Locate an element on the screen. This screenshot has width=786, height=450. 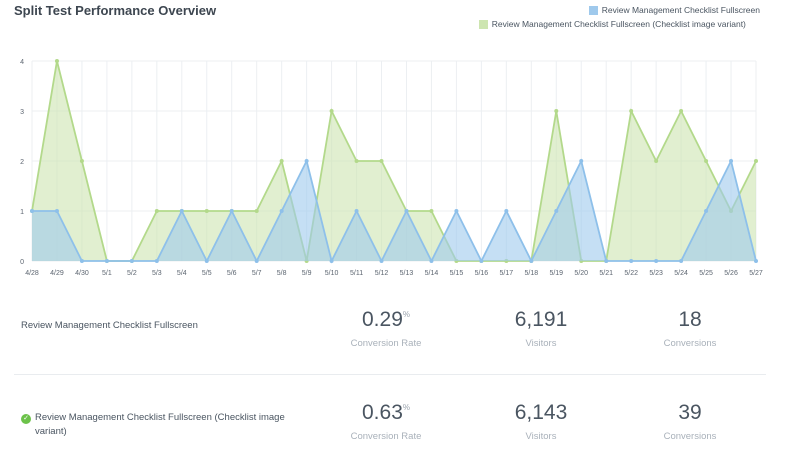
x-tick-label: 5/6 is located at coordinates (232, 273).